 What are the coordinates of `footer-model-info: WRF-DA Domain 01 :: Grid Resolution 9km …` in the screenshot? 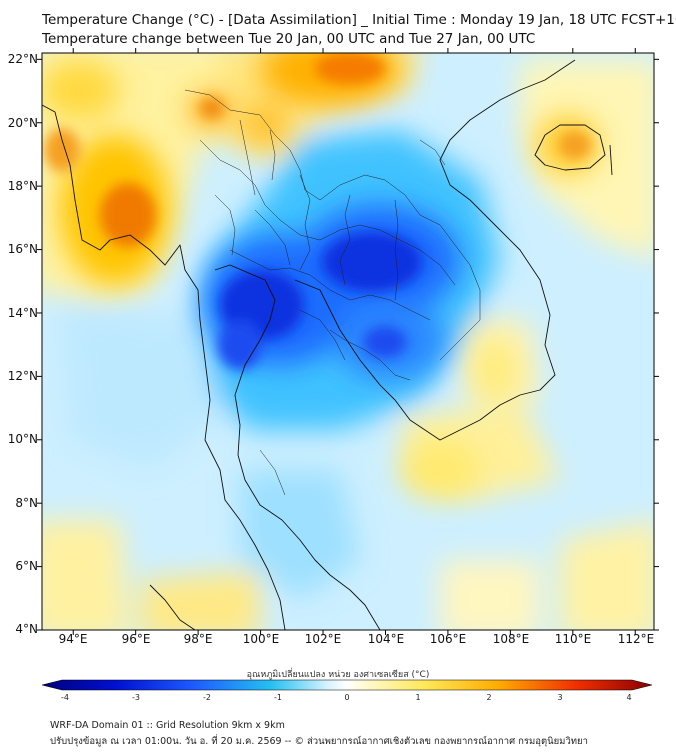 It's located at (167, 725).